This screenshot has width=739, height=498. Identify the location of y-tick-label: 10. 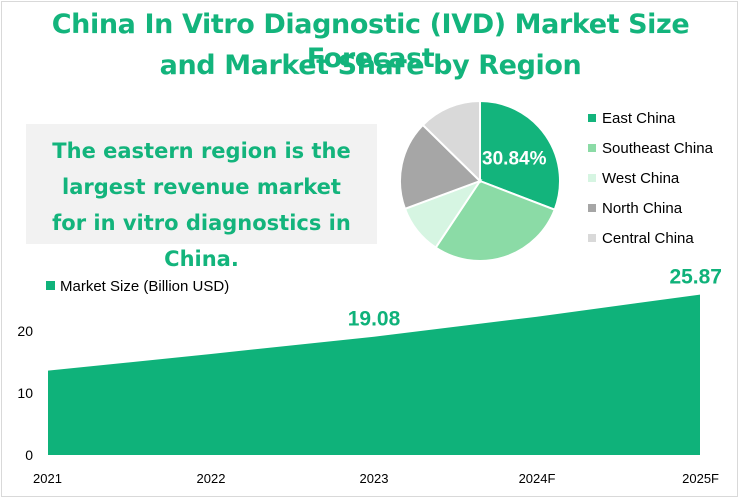
(25, 393).